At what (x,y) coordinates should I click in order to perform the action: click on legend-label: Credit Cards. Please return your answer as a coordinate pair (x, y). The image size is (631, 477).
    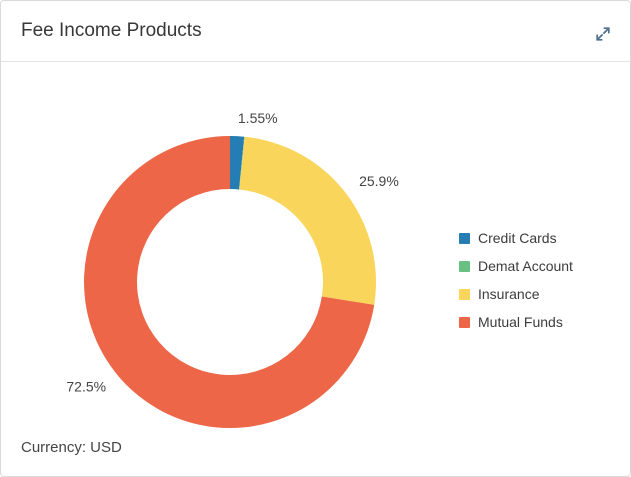
    Looking at the image, I should click on (517, 238).